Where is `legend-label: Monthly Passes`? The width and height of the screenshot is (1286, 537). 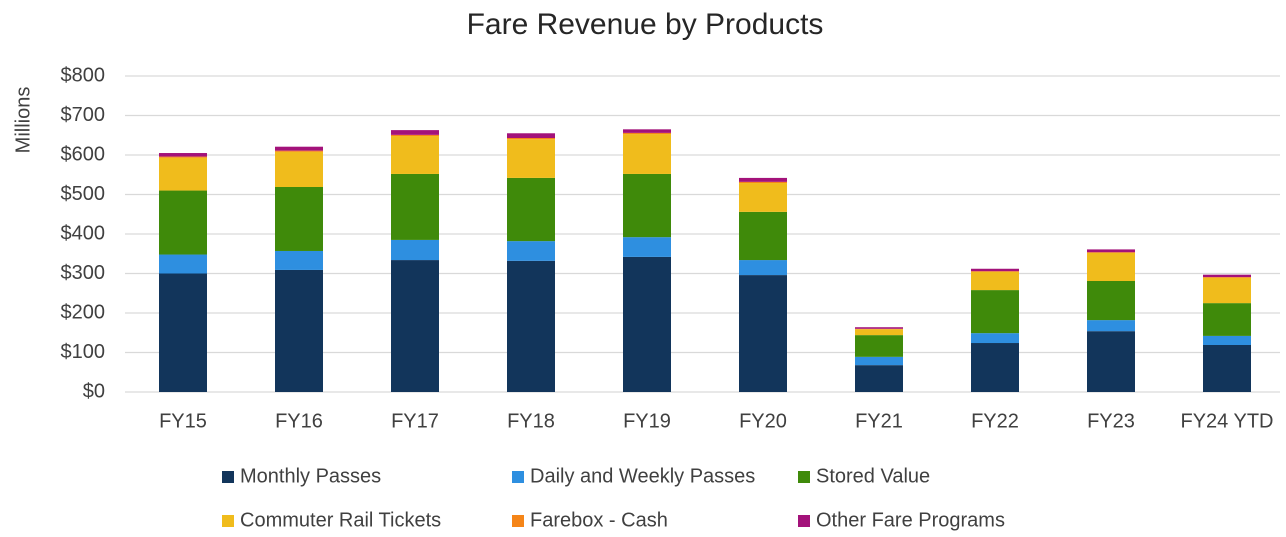
legend-label: Monthly Passes is located at coordinates (310, 476).